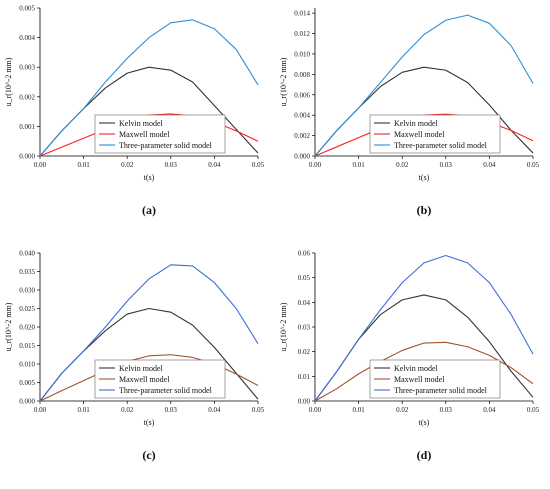 This screenshot has height=489, width=550. What do you see at coordinates (304, 303) in the screenshot?
I see `y-tick-label: 0.04` at bounding box center [304, 303].